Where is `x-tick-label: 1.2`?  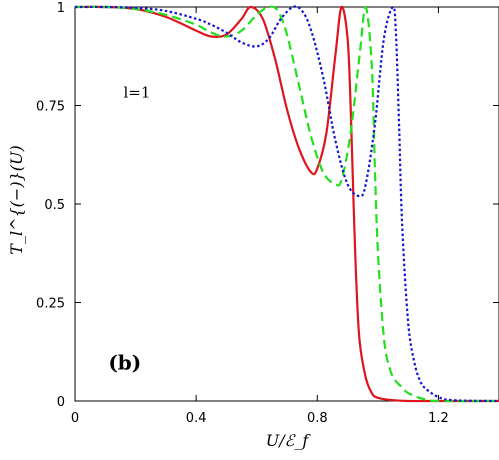 x-tick-label: 1.2 is located at coordinates (438, 418).